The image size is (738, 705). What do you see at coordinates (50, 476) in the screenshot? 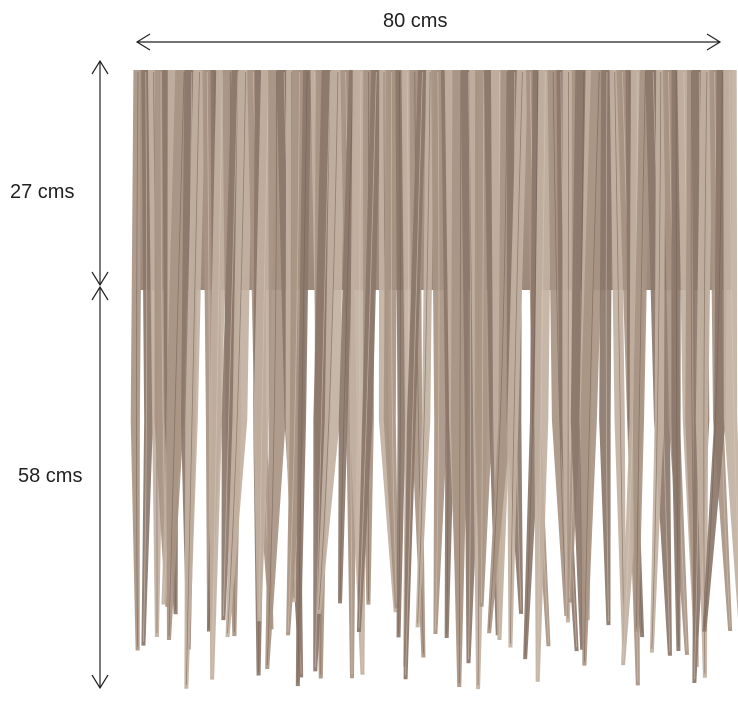
I see `bottom-section-dimension-label: 58 cms` at bounding box center [50, 476].